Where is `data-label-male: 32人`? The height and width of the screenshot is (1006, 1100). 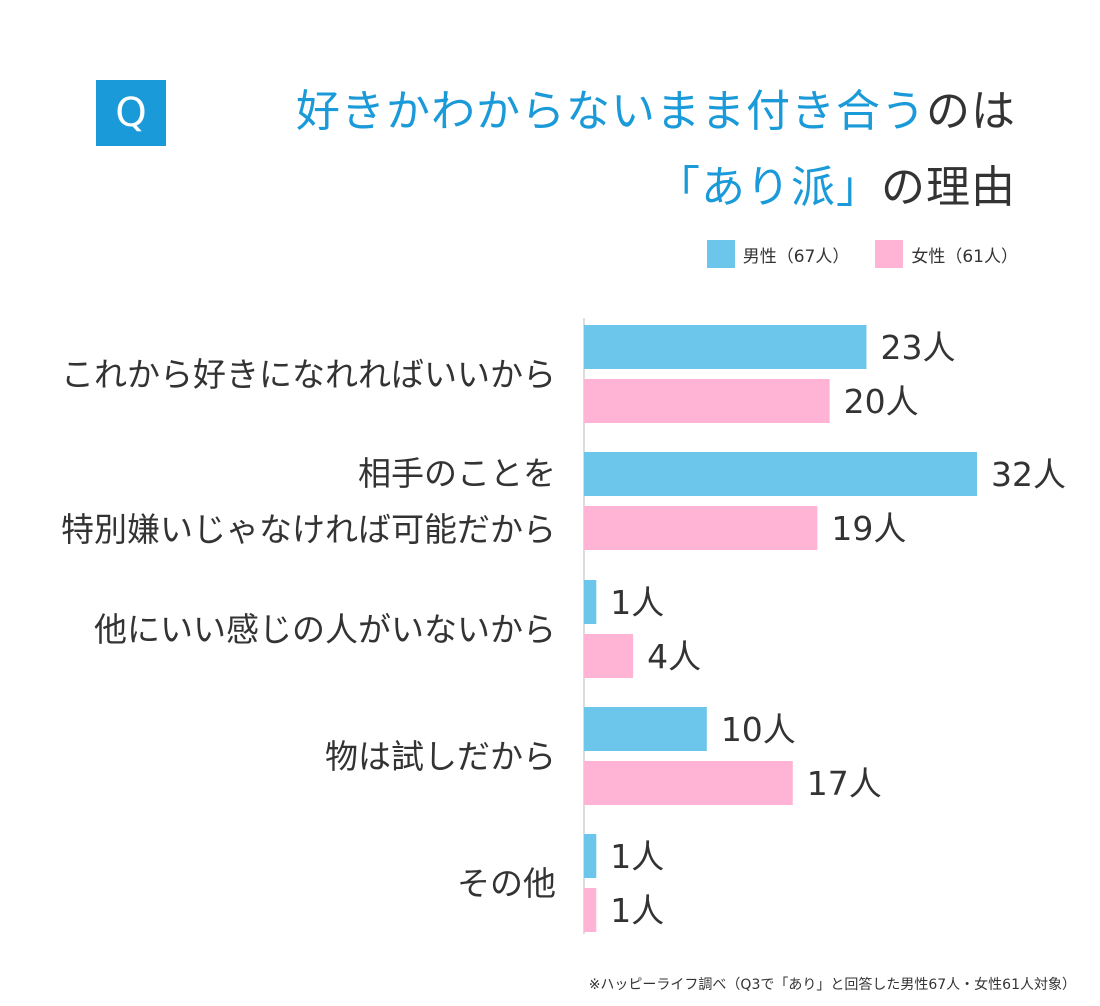
data-label-male: 32人 is located at coordinates (1028, 474).